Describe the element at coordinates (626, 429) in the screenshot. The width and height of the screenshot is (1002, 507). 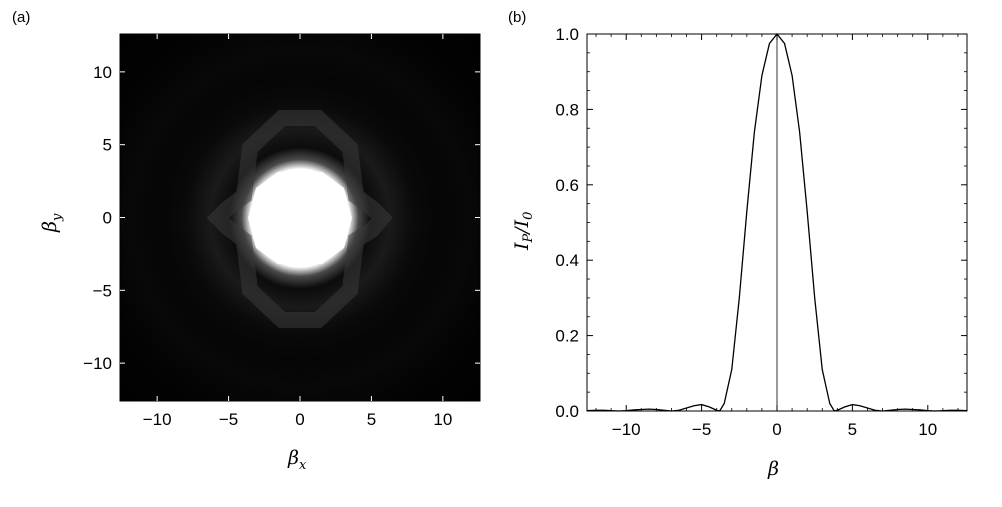
I see `line-plot-xtick-label: −10` at that location.